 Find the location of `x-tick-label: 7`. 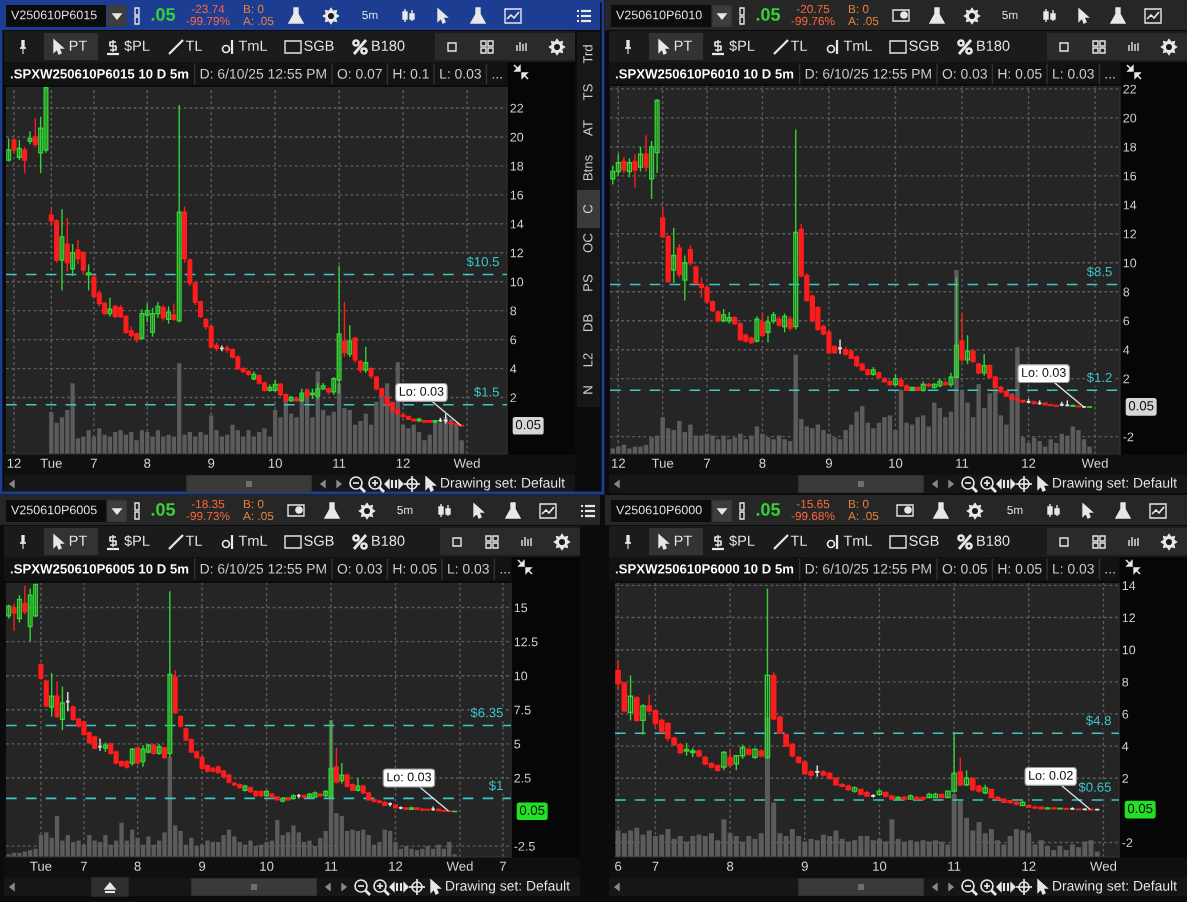

x-tick-label: 7 is located at coordinates (655, 866).